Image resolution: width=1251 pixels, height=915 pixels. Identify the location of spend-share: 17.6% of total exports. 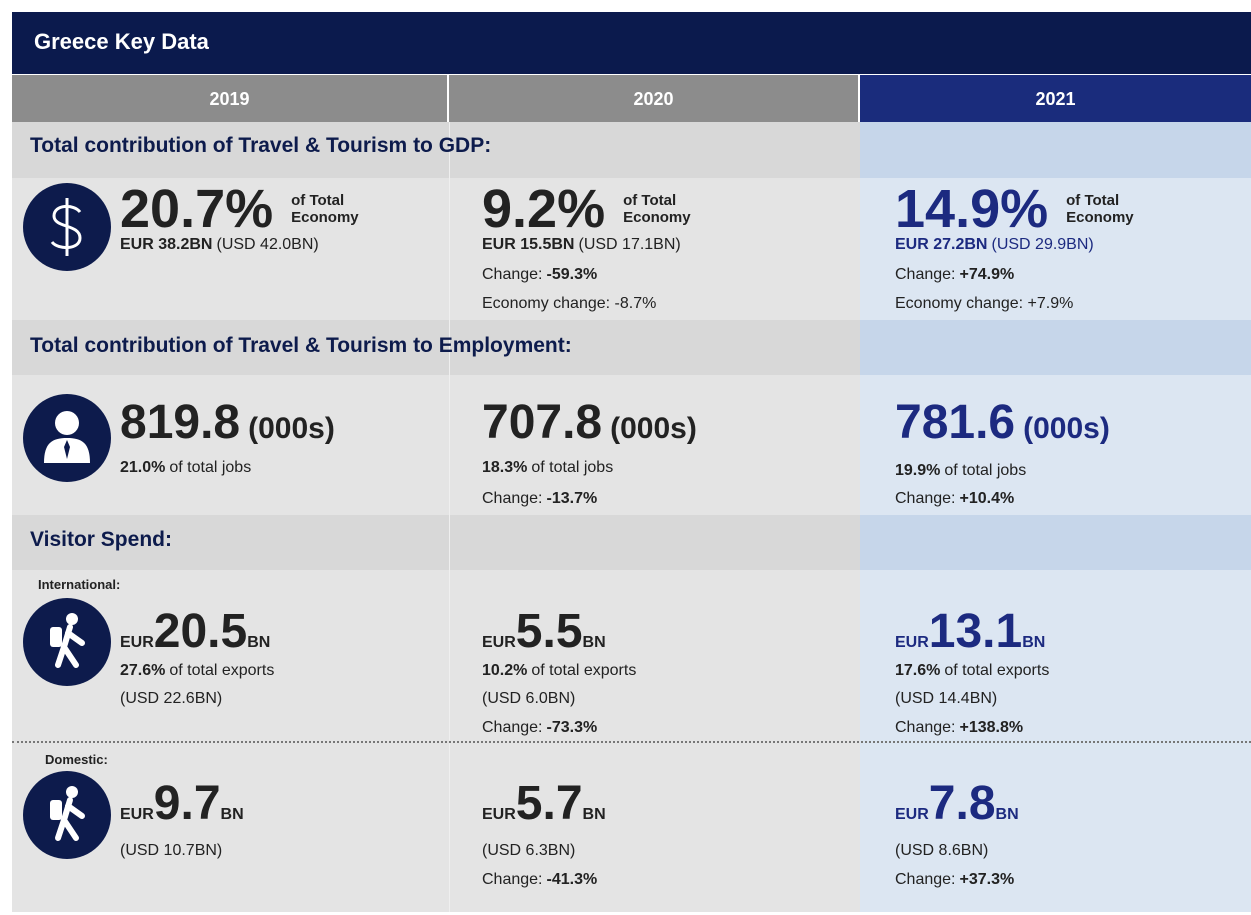
(972, 671).